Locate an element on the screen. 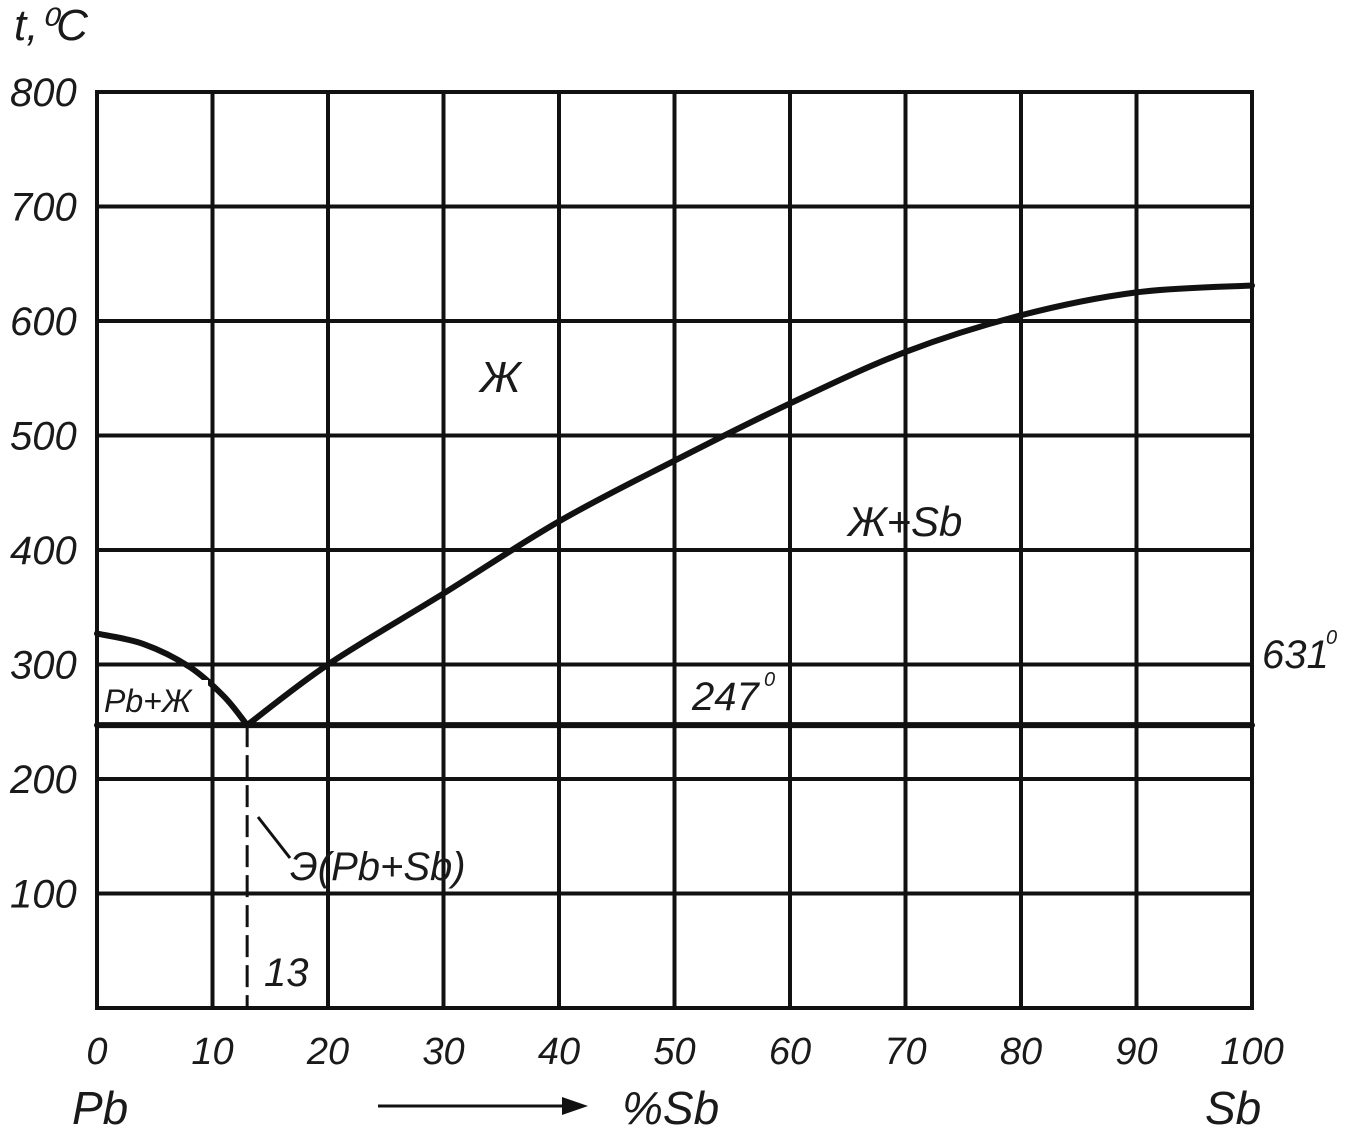  x-tick-label: 80 is located at coordinates (1021, 1052).